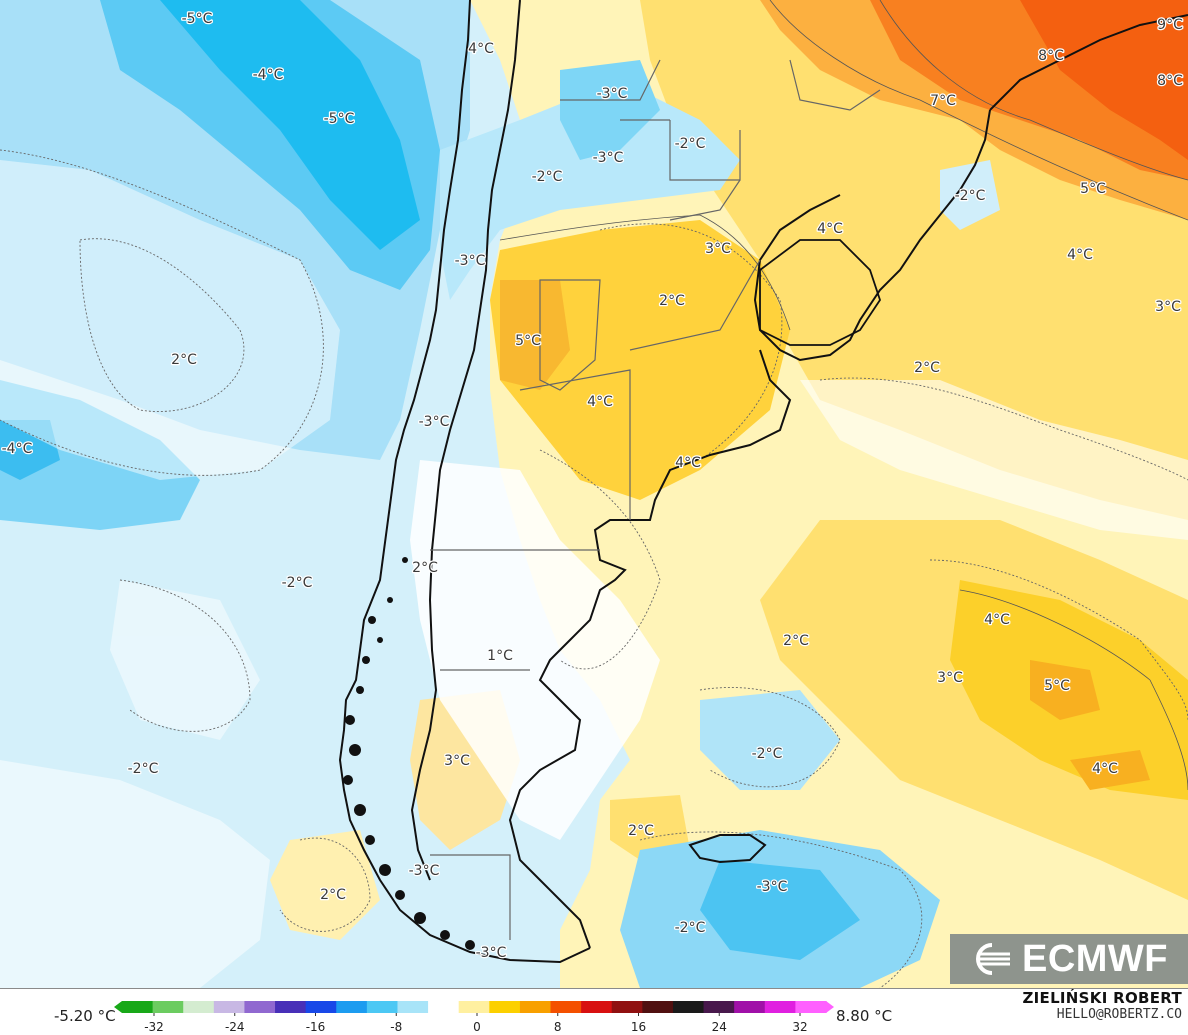 The image size is (1188, 1035). Describe the element at coordinates (154, 1027) in the screenshot. I see `colorbar-tick-label: -32` at that location.